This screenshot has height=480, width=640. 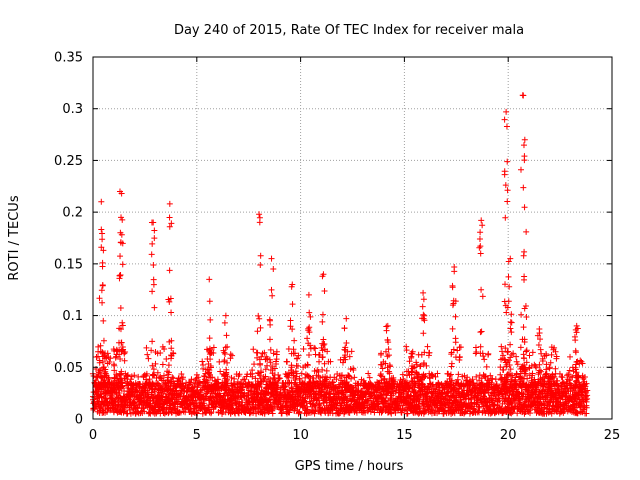 What do you see at coordinates (404, 435) in the screenshot?
I see `x-tick-label: 15` at bounding box center [404, 435].